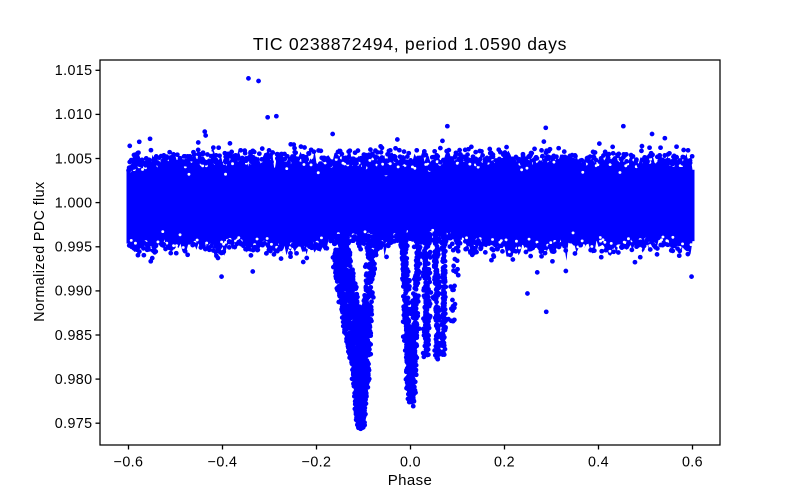  Describe the element at coordinates (223, 463) in the screenshot. I see `svg-text: −0.4` at that location.